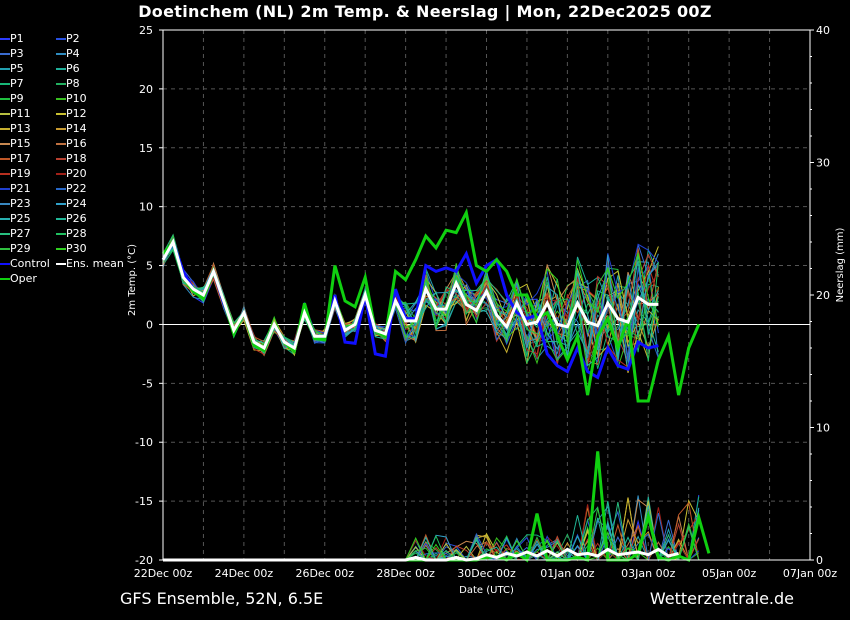 Image resolution: width=850 pixels, height=620 pixels. Describe the element at coordinates (147, 383) in the screenshot. I see `y-tick-label: -5` at that location.